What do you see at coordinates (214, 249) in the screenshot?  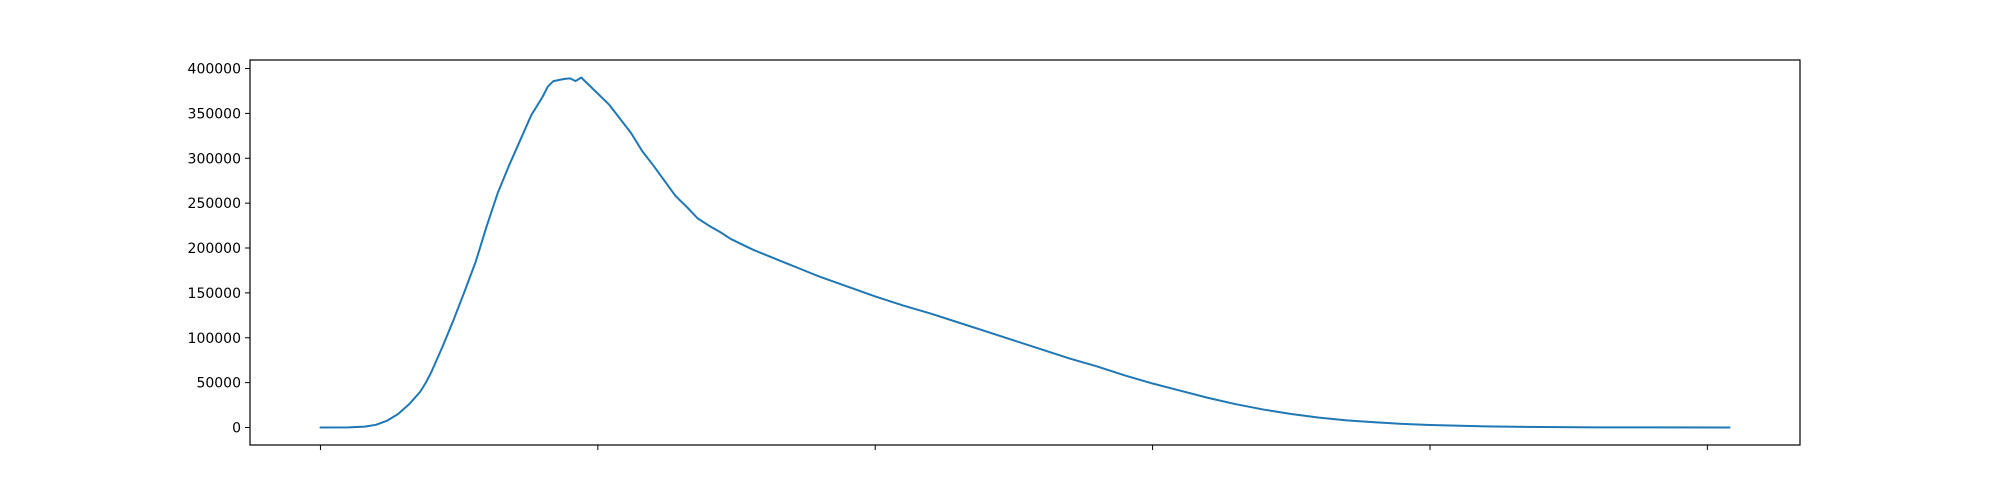 I see `y-tick-label: 200000` at bounding box center [214, 249].